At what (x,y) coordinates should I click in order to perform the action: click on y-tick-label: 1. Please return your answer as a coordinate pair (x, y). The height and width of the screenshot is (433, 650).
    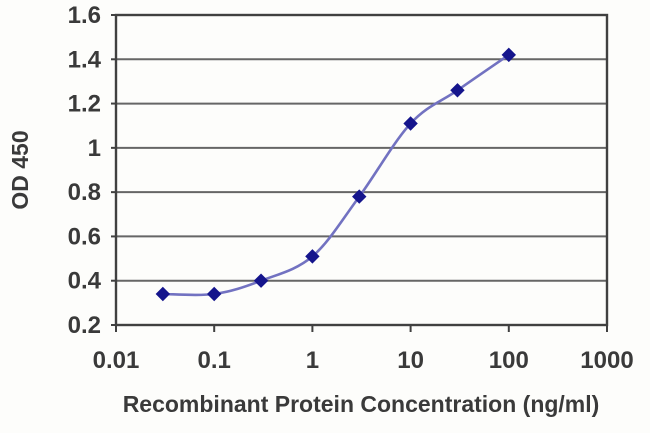
    Looking at the image, I should click on (94, 148).